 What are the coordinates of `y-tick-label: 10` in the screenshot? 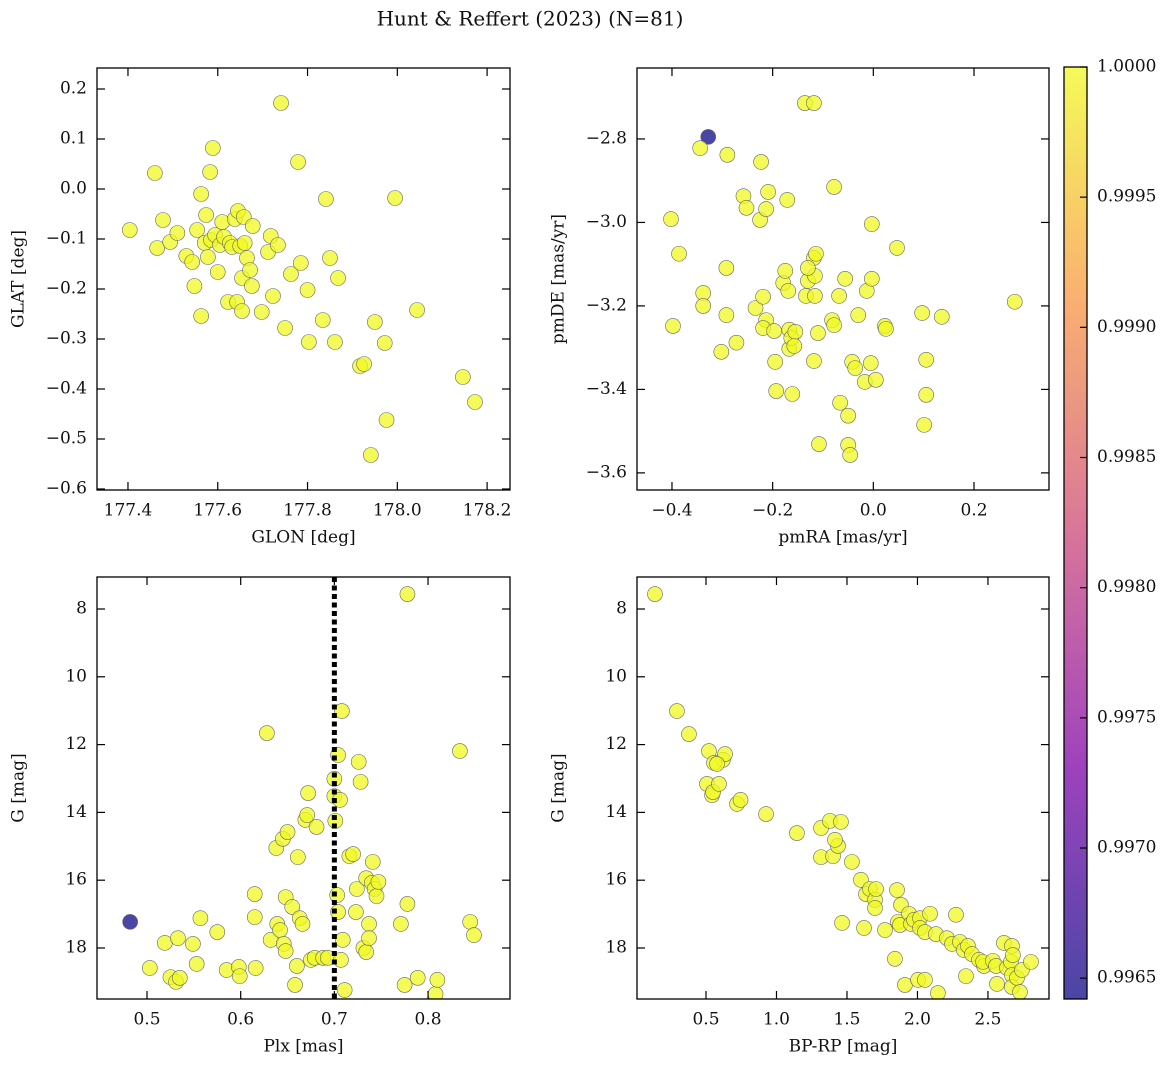 It's located at (76, 676).